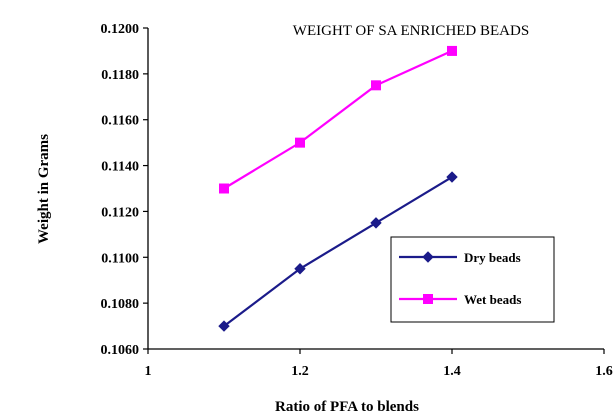 This screenshot has width=616, height=417. What do you see at coordinates (492, 299) in the screenshot?
I see `legend-label: Wet beads` at bounding box center [492, 299].